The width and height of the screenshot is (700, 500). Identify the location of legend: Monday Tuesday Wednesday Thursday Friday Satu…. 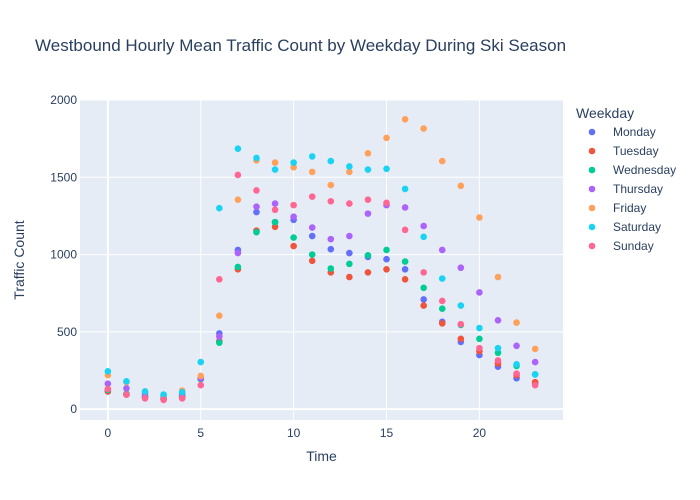
(632, 189).